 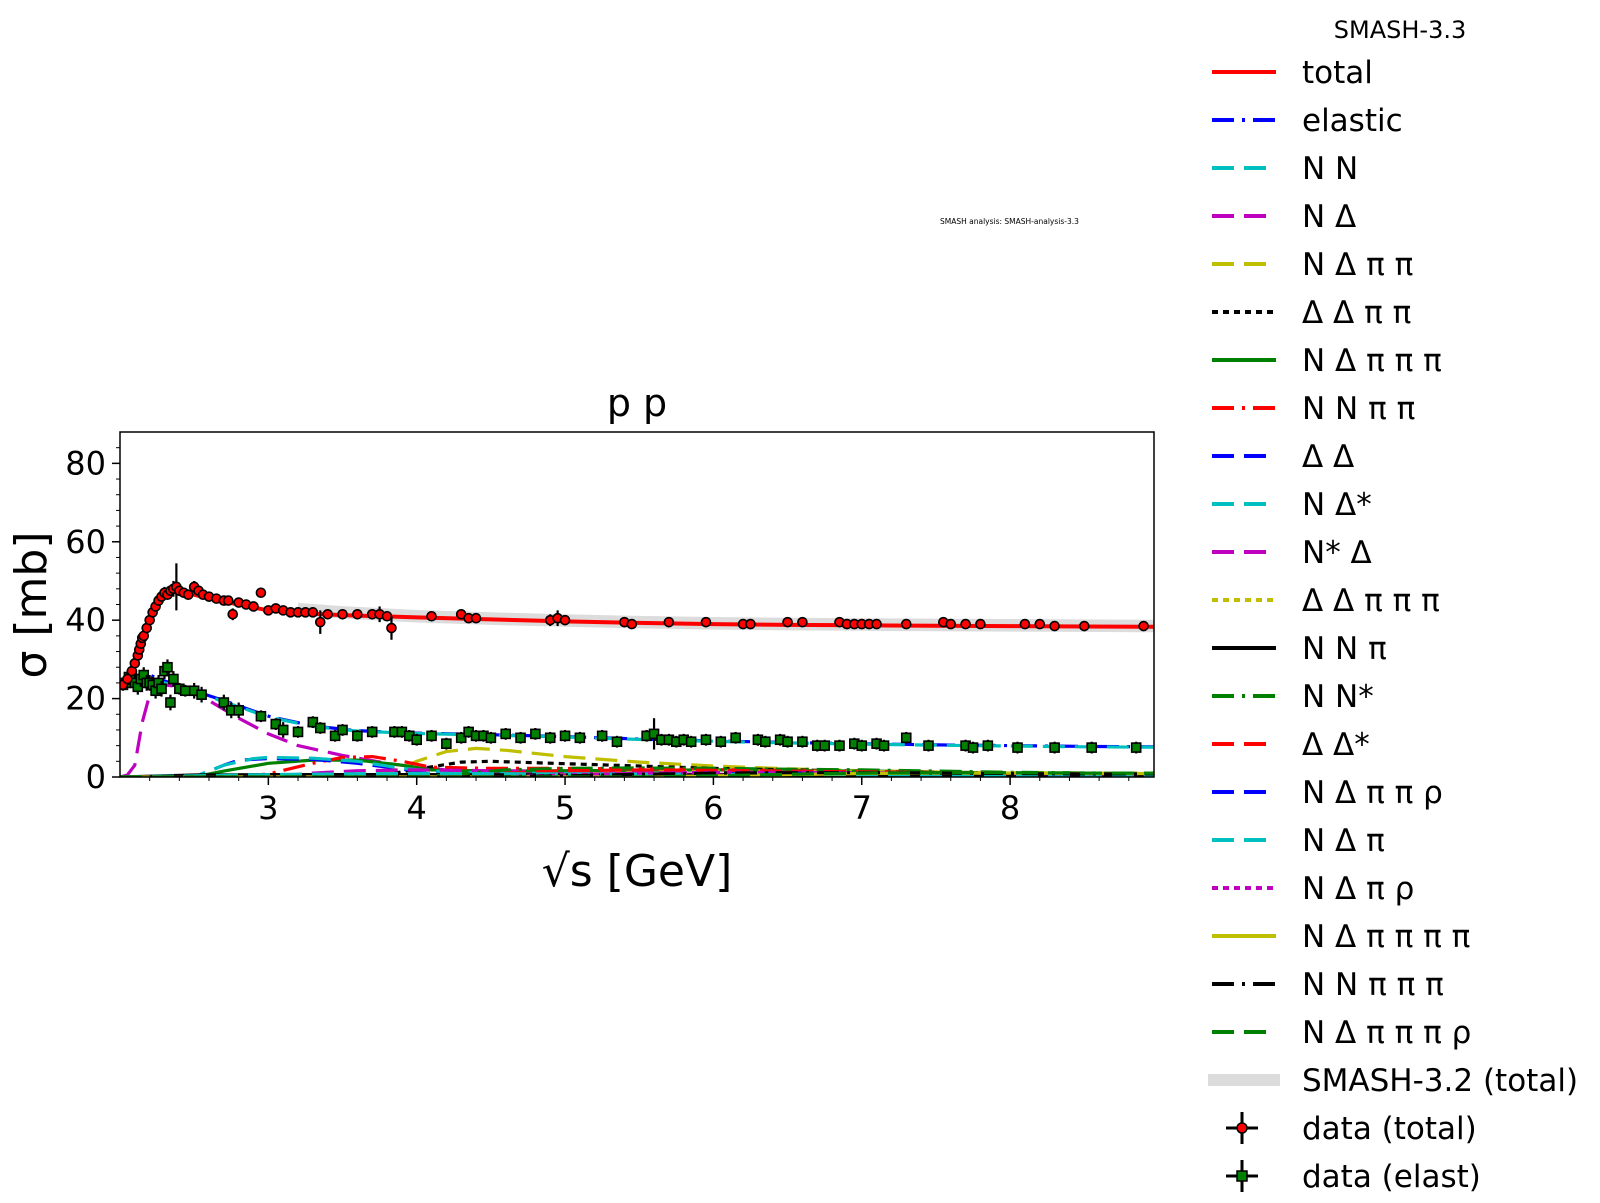 What do you see at coordinates (1386, 937) in the screenshot?
I see `legend-label: N Δ π π π π` at bounding box center [1386, 937].